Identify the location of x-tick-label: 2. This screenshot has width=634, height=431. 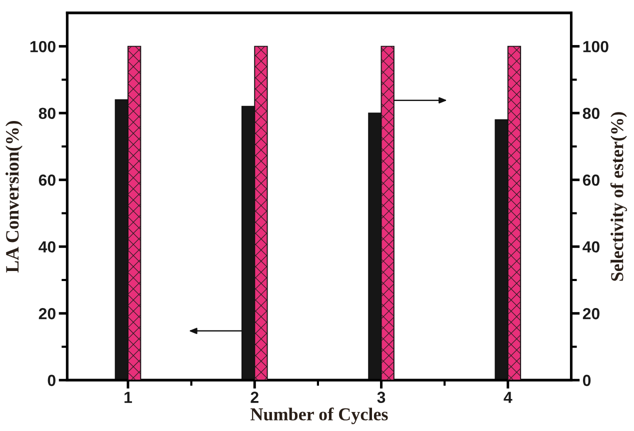
(254, 397).